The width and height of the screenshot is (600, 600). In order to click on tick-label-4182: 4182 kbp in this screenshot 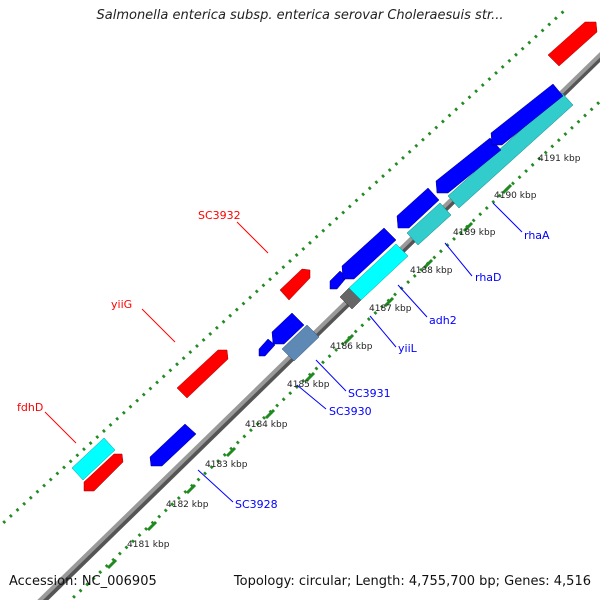, I will do `click(187, 505)`.